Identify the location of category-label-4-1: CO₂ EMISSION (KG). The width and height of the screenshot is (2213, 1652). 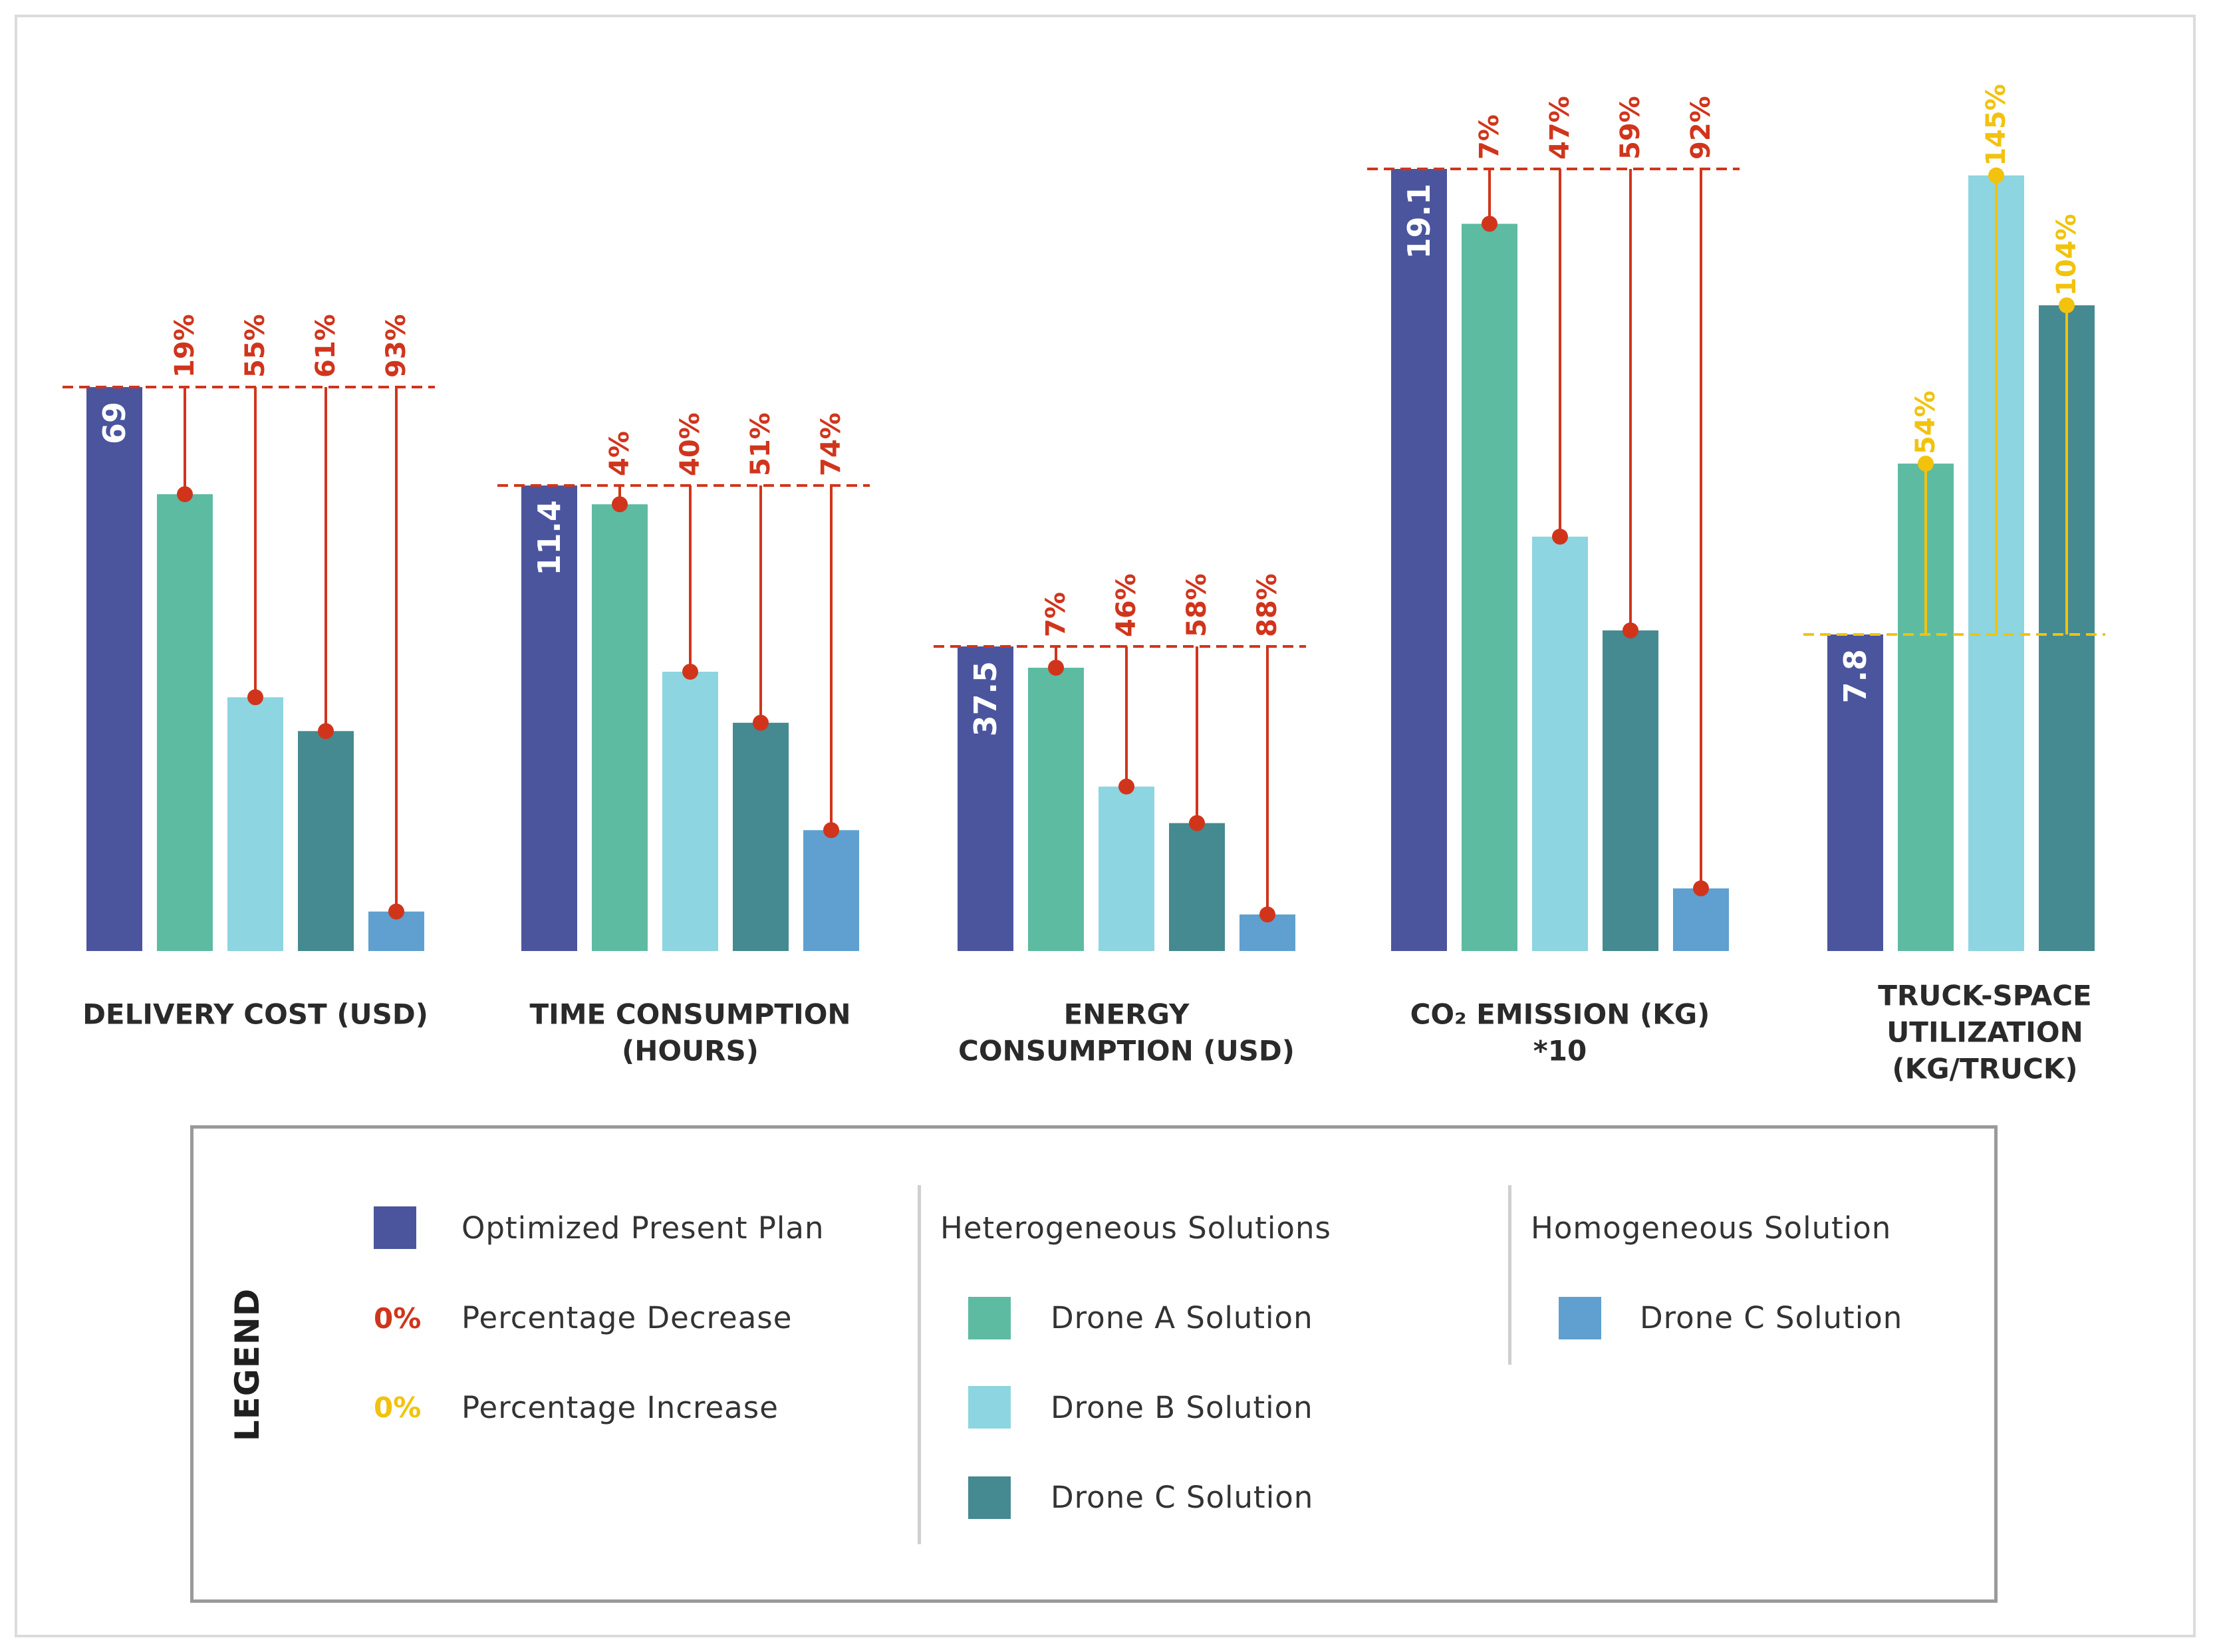
(1560, 1014).